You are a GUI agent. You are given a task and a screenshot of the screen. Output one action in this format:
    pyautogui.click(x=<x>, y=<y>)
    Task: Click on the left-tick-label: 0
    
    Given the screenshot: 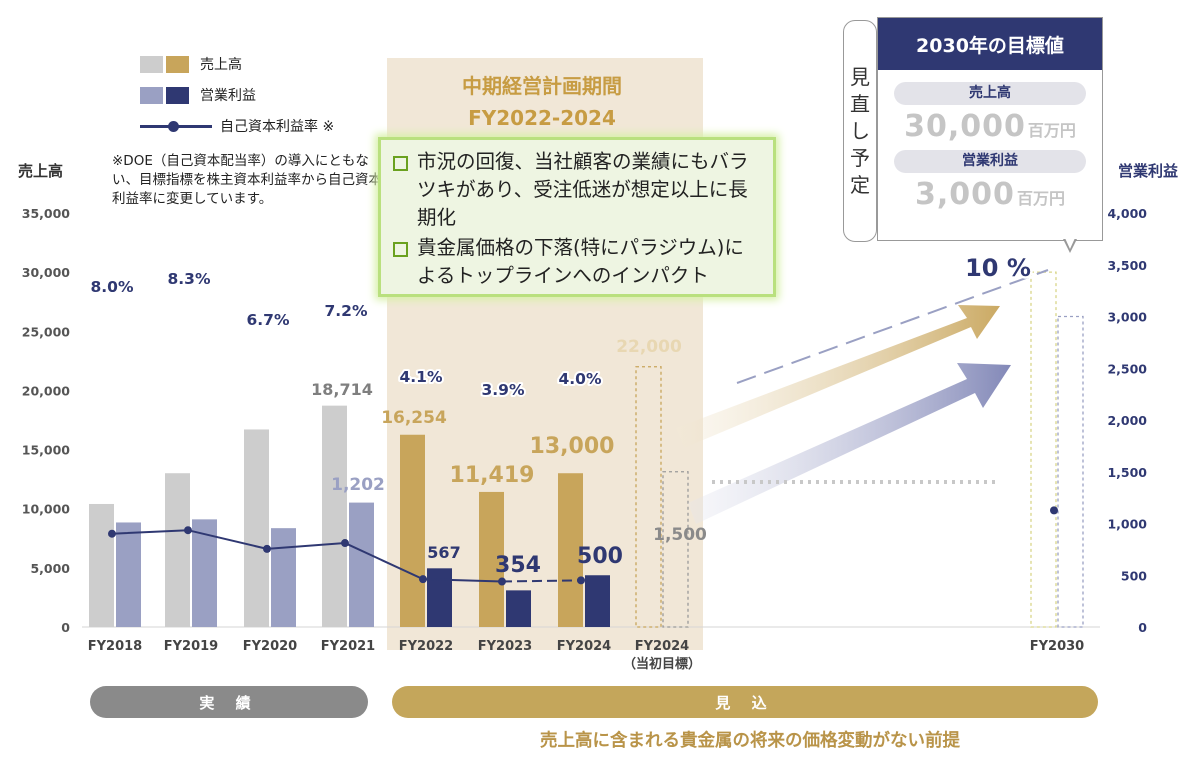 What is the action you would take?
    pyautogui.click(x=65, y=627)
    